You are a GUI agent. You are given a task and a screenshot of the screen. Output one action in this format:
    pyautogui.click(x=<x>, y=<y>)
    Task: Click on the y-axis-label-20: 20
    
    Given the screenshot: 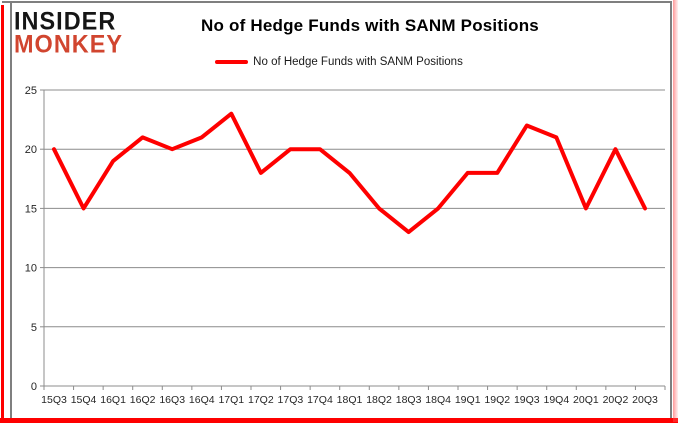 What is the action you would take?
    pyautogui.click(x=31, y=150)
    